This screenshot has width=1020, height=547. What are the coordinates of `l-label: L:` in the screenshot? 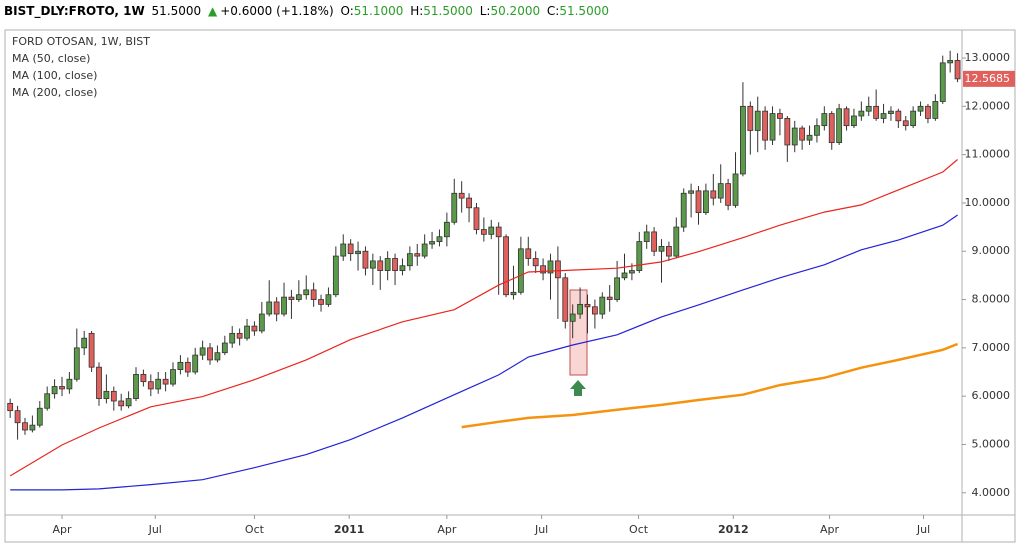 It's located at (485, 11).